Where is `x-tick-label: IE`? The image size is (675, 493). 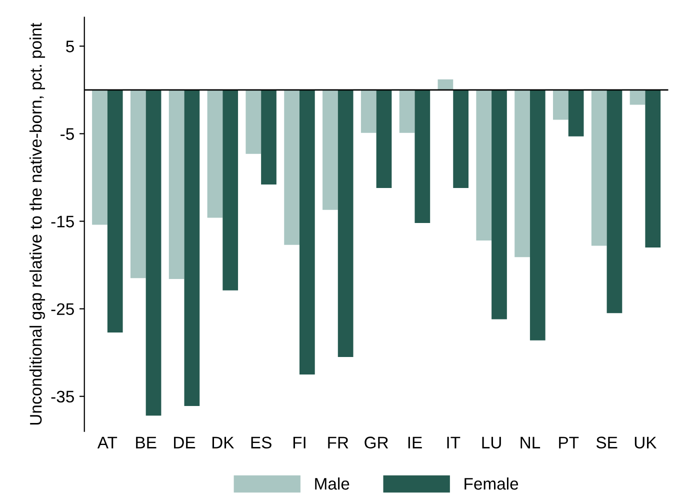 x-tick-label: IE is located at coordinates (415, 442).